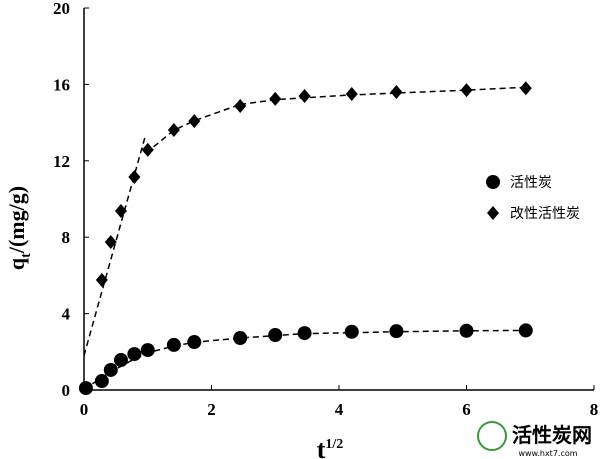 The width and height of the screenshot is (600, 459). What do you see at coordinates (594, 409) in the screenshot?
I see `x-tick-label: 8` at bounding box center [594, 409].